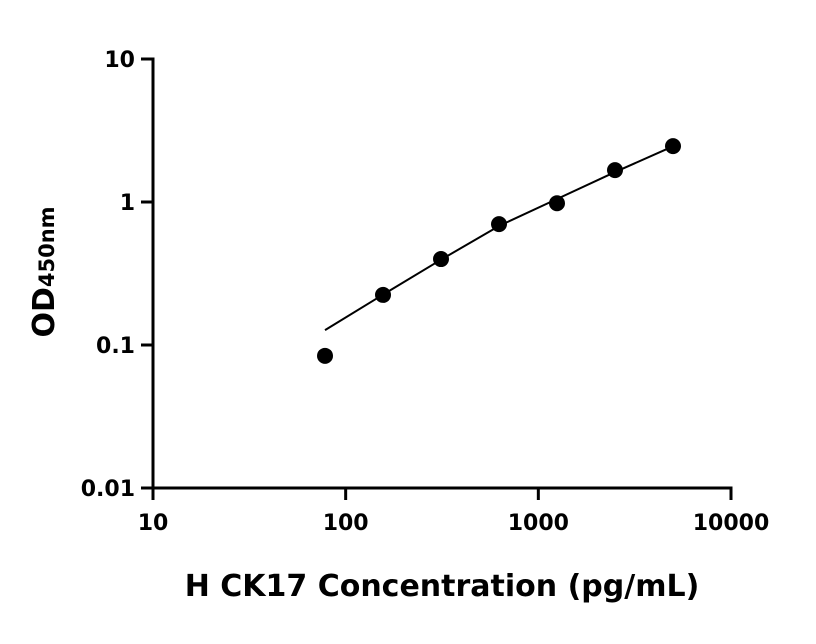  Describe the element at coordinates (119, 60) in the screenshot. I see `y-tick-label: 10` at that location.